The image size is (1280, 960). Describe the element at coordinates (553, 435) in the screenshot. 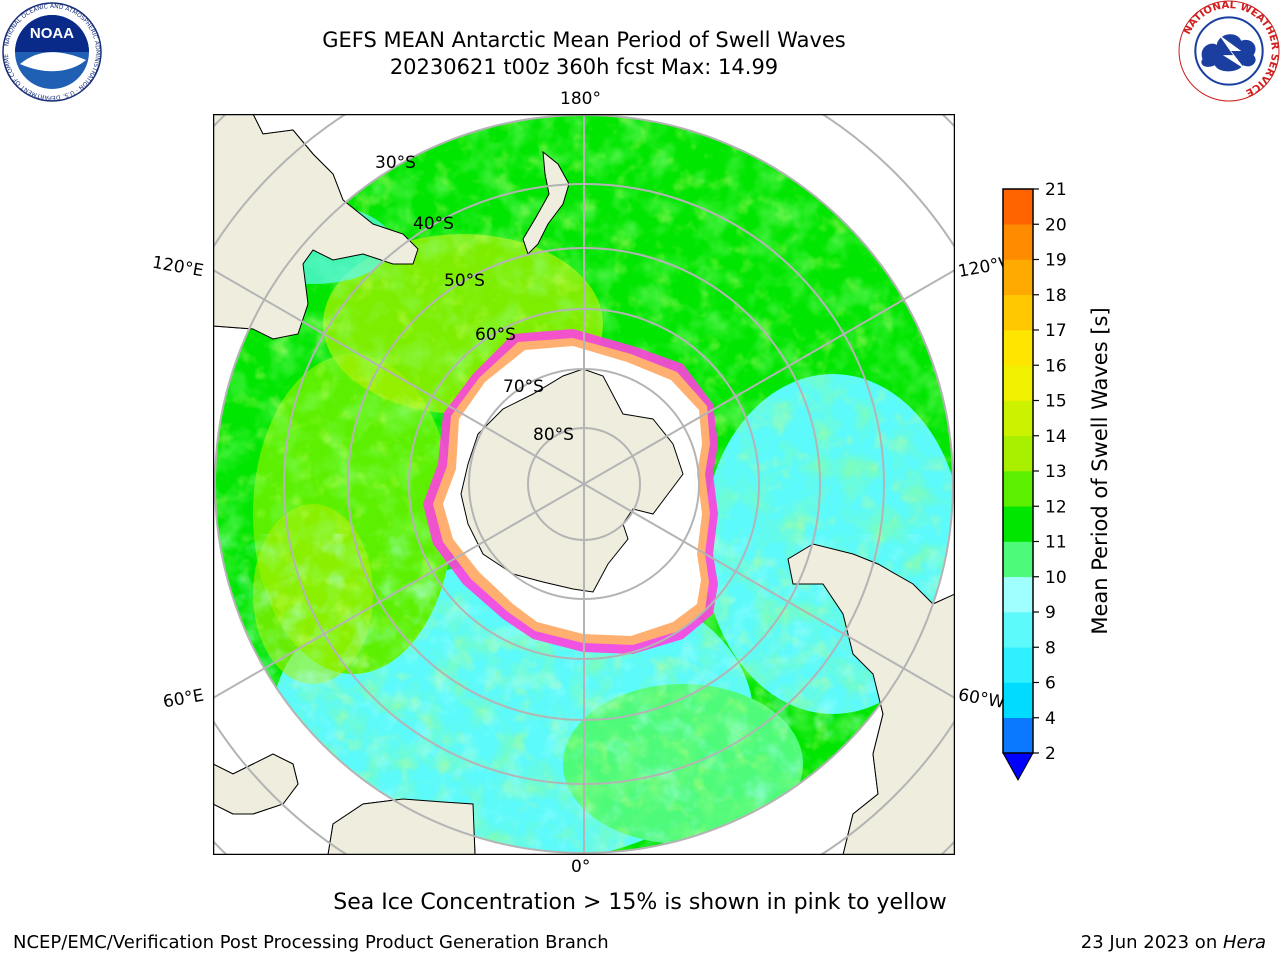

I see `lat-label: 80°S` at that location.